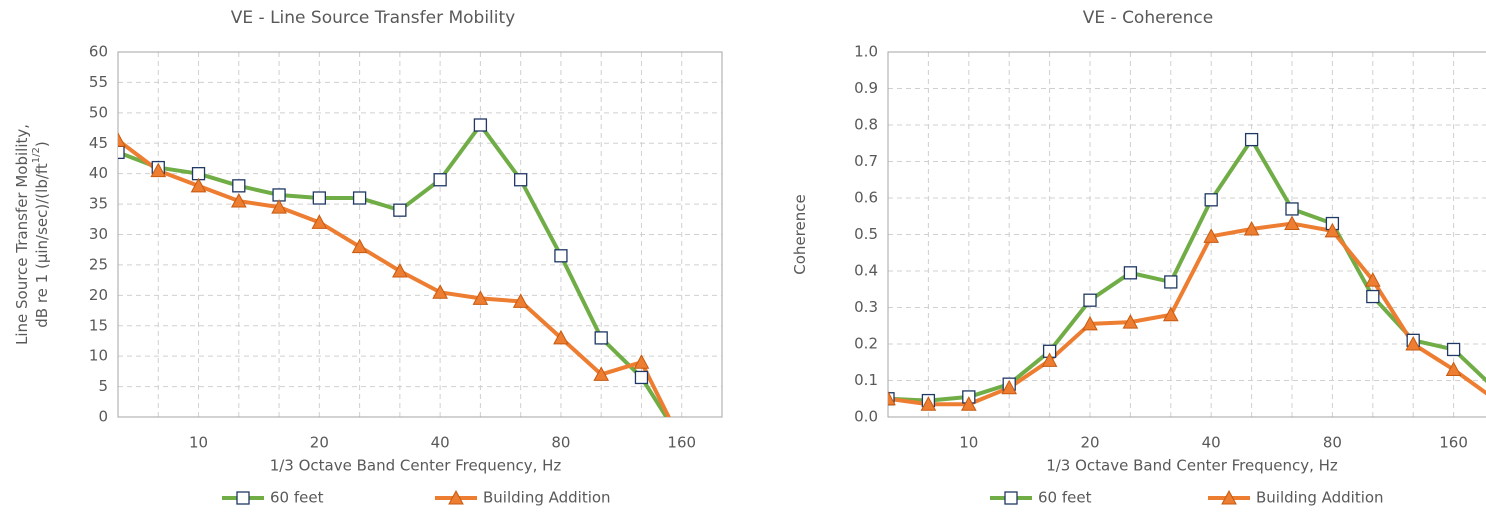  I want to click on y-tick-label: 30, so click(98, 234).